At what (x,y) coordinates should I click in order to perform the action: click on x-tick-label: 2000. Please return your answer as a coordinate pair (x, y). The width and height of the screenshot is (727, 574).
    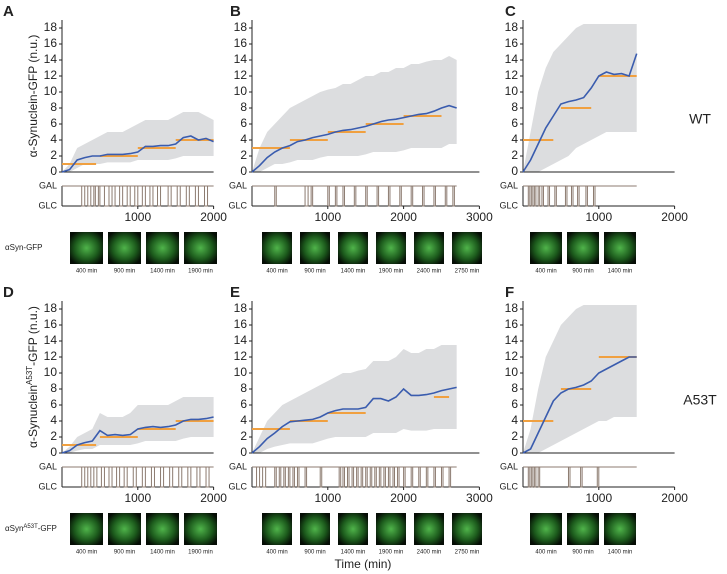
    Looking at the image, I should click on (674, 498).